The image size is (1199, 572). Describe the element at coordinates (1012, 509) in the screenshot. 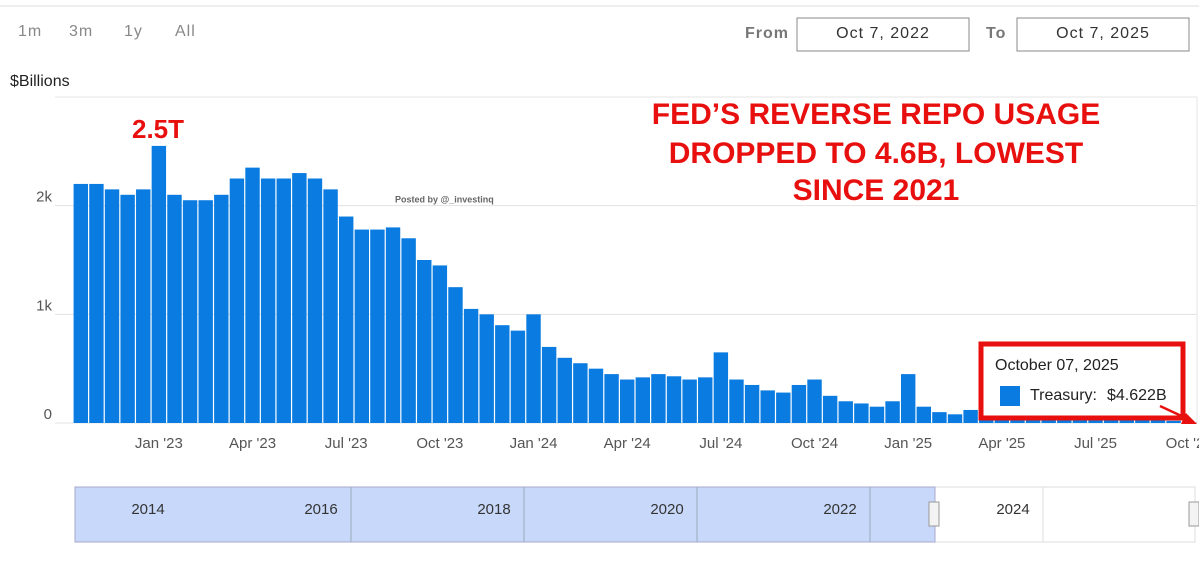

I see `navigator-label: 2024` at that location.